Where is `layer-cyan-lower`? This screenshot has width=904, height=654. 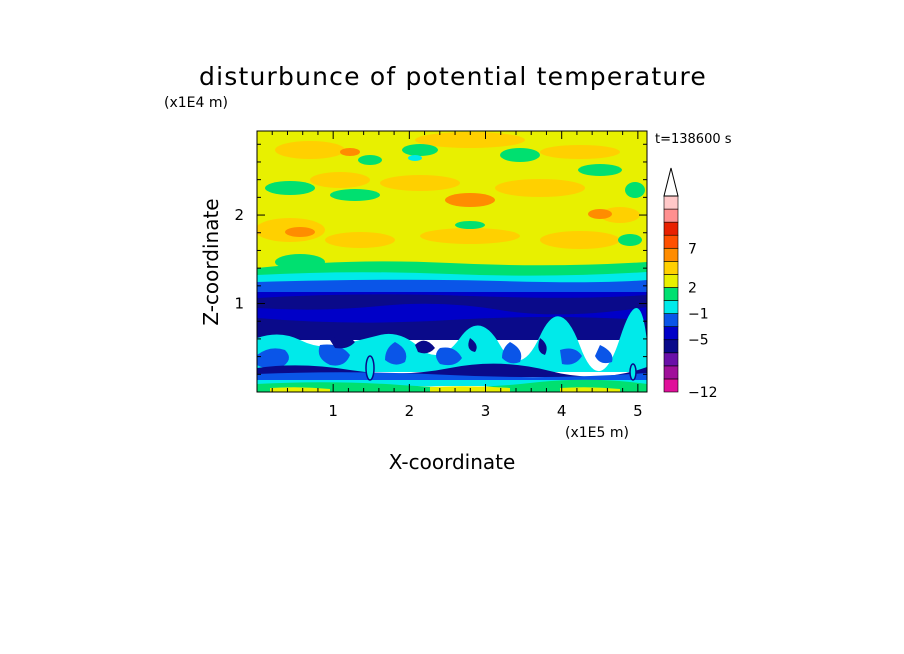 layer-cyan-lower is located at coordinates (452, 339).